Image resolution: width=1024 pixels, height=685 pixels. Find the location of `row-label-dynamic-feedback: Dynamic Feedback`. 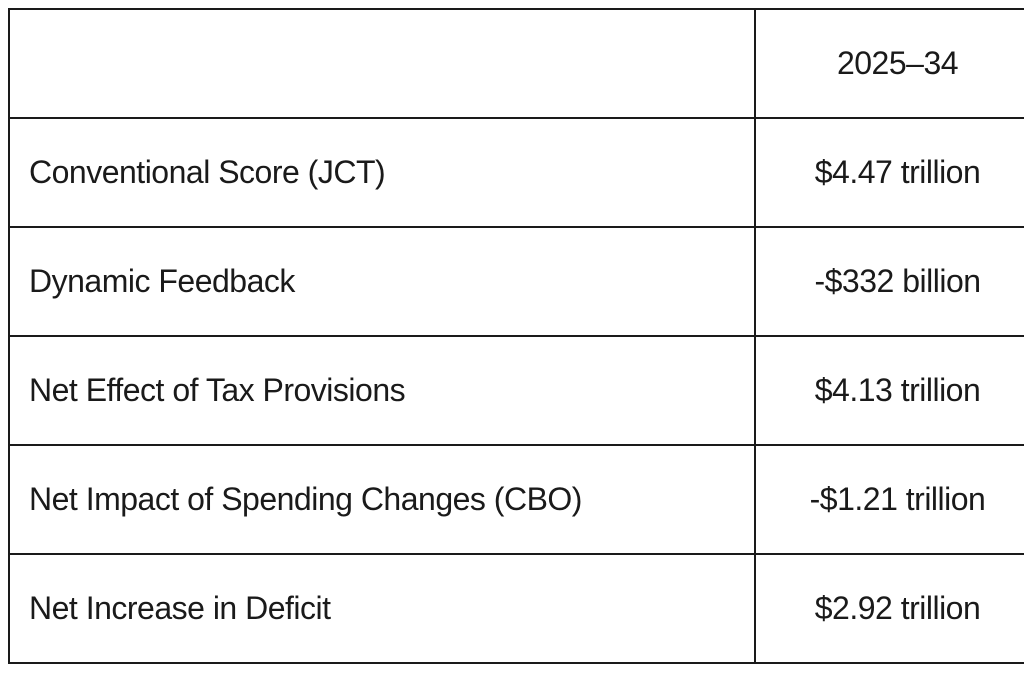

row-label-dynamic-feedback: Dynamic Feedback is located at coordinates (382, 281).